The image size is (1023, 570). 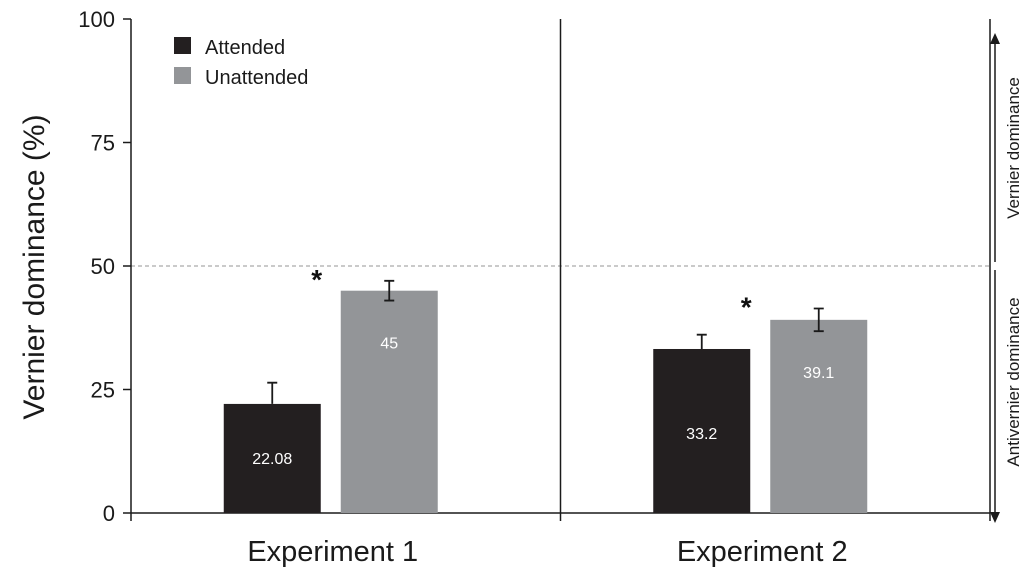 I want to click on legend-swatch-unattended, so click(x=182, y=75).